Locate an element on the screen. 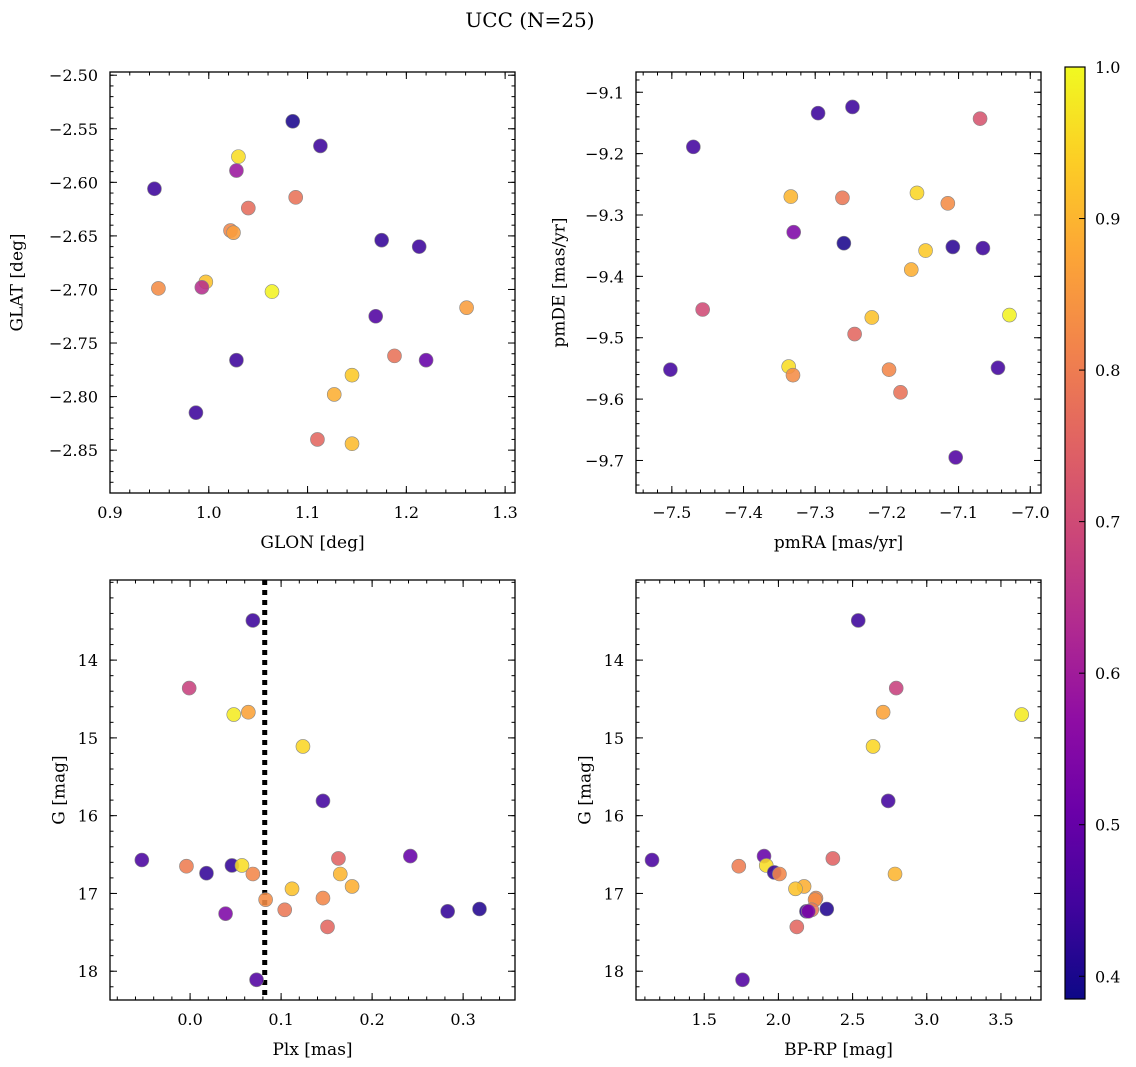 Image resolution: width=1136 pixels, height=1067 pixels. x-tick-label: 1.2 is located at coordinates (406, 512).